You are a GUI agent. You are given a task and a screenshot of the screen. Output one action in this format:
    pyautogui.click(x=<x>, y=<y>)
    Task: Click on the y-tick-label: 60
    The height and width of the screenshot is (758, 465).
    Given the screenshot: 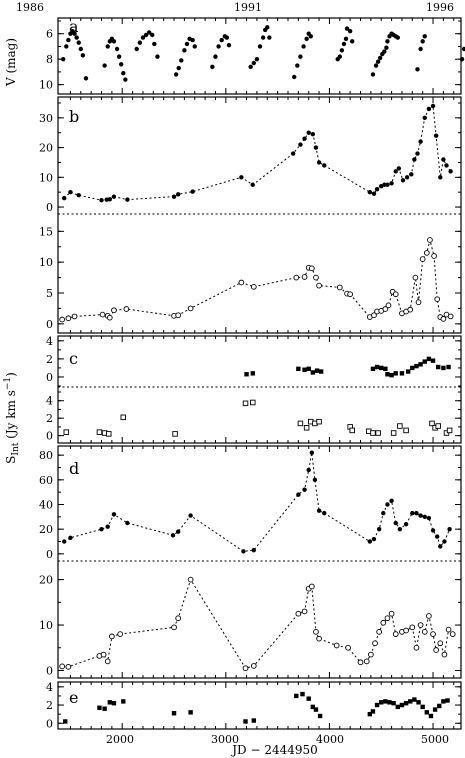 What is the action you would take?
    pyautogui.click(x=46, y=480)
    